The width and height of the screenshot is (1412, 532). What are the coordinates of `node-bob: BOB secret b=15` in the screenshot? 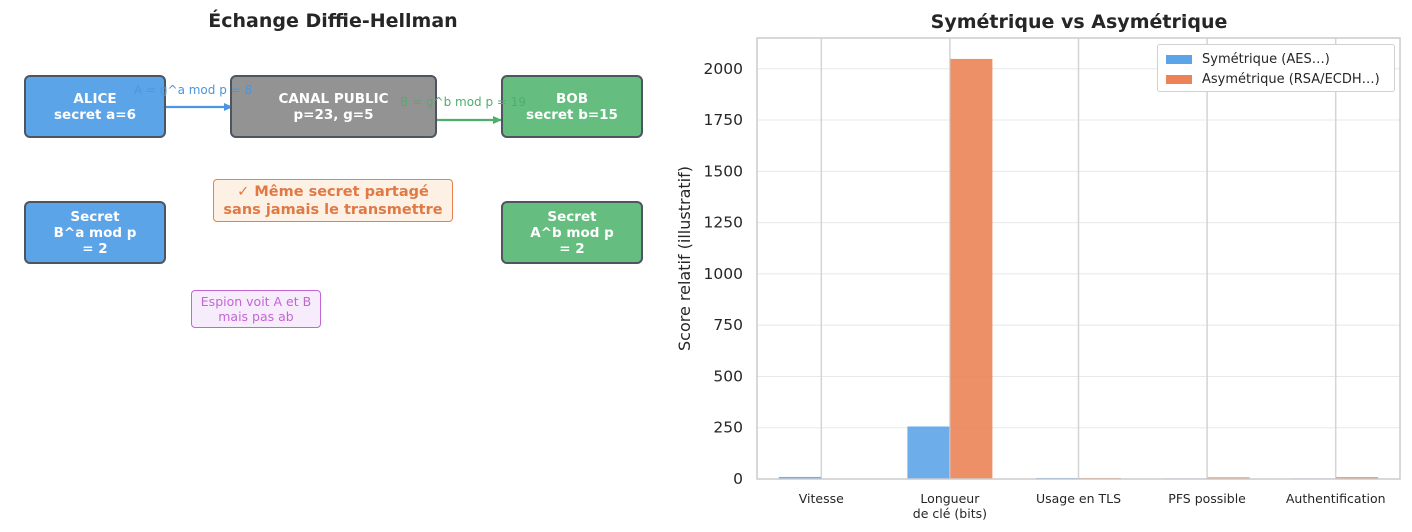 It's located at (572, 106).